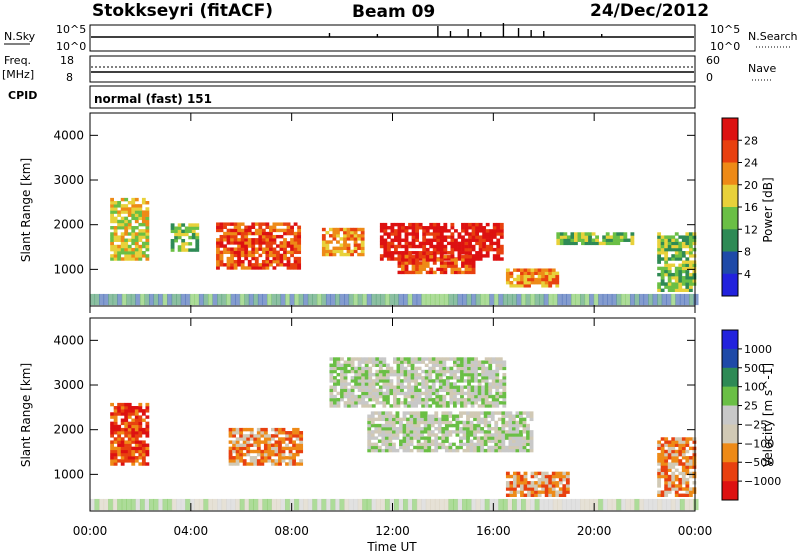  Describe the element at coordinates (90, 531) in the screenshot. I see `time-tick-label: 00:00` at that location.